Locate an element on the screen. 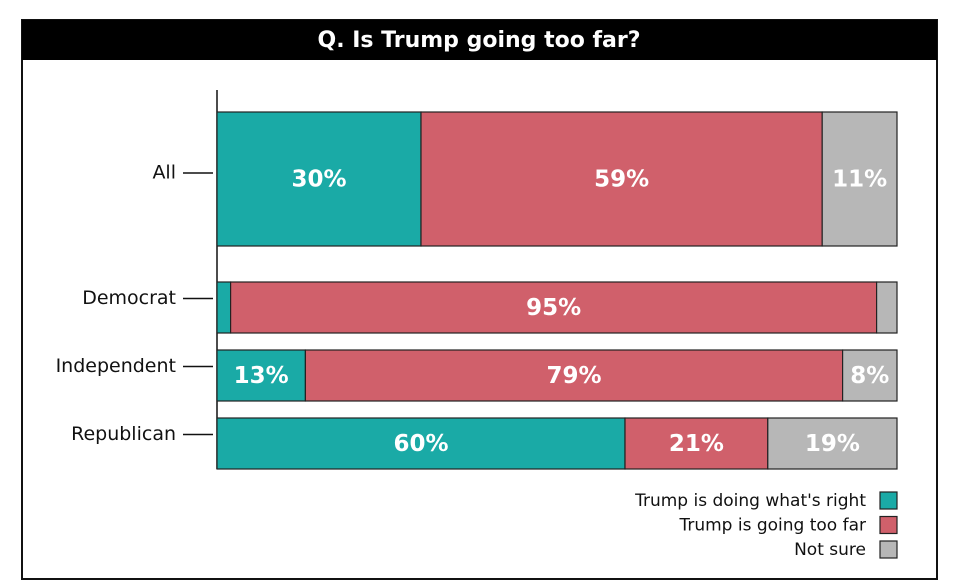  value-label: 11% is located at coordinates (859, 180).